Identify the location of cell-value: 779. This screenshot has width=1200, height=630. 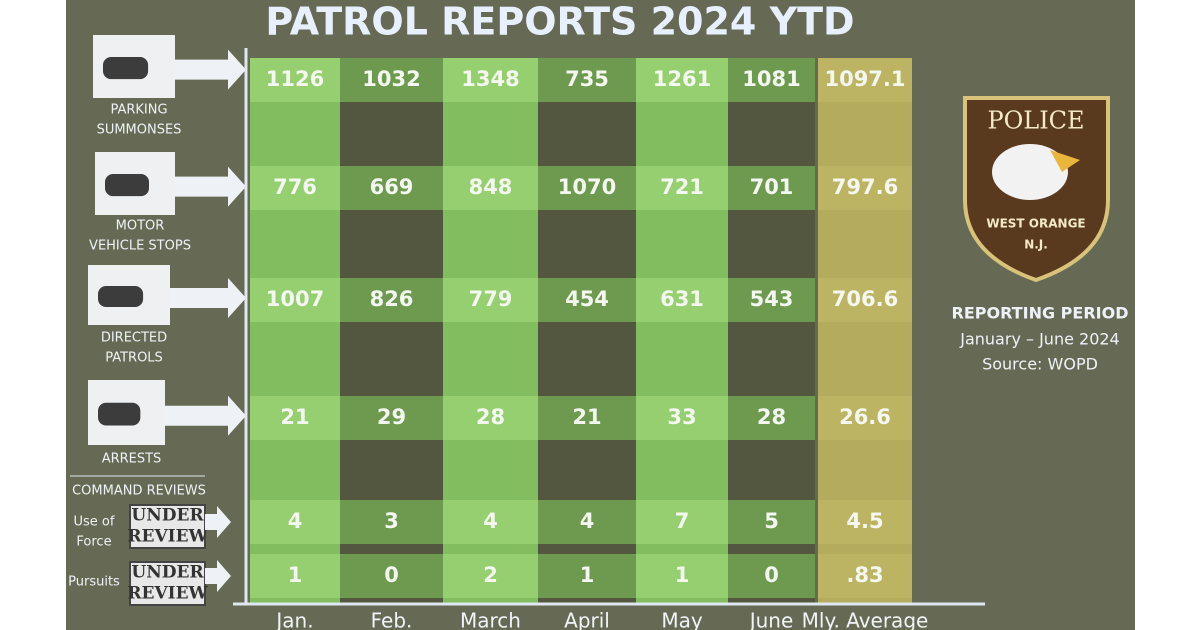
(491, 299).